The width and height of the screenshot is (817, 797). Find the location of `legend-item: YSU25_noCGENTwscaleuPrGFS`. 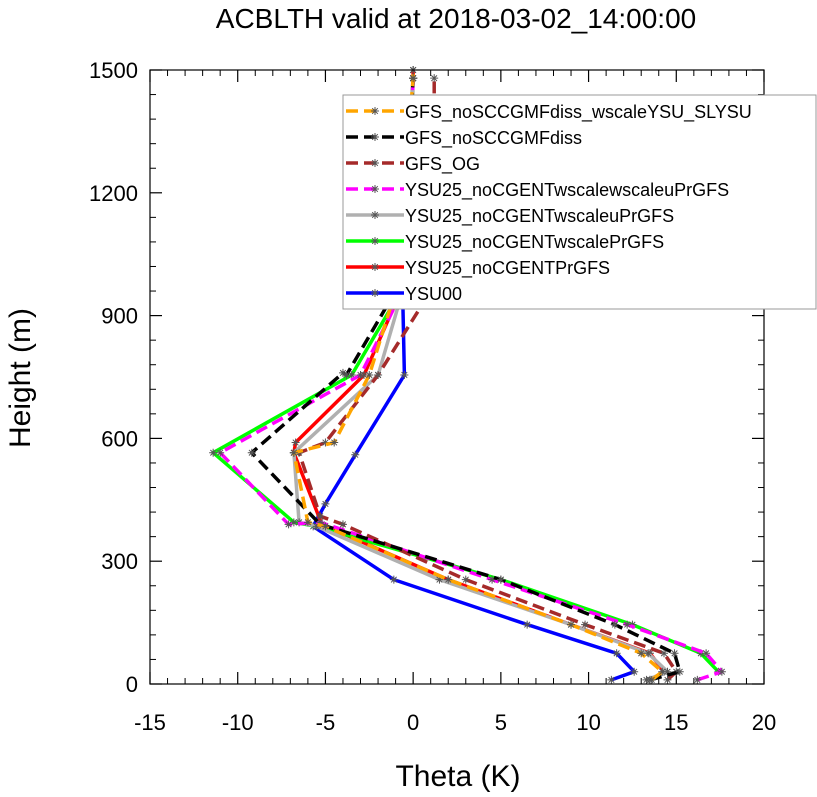

legend-item: YSU25_noCGENTwscaleuPrGFS is located at coordinates (510, 216).